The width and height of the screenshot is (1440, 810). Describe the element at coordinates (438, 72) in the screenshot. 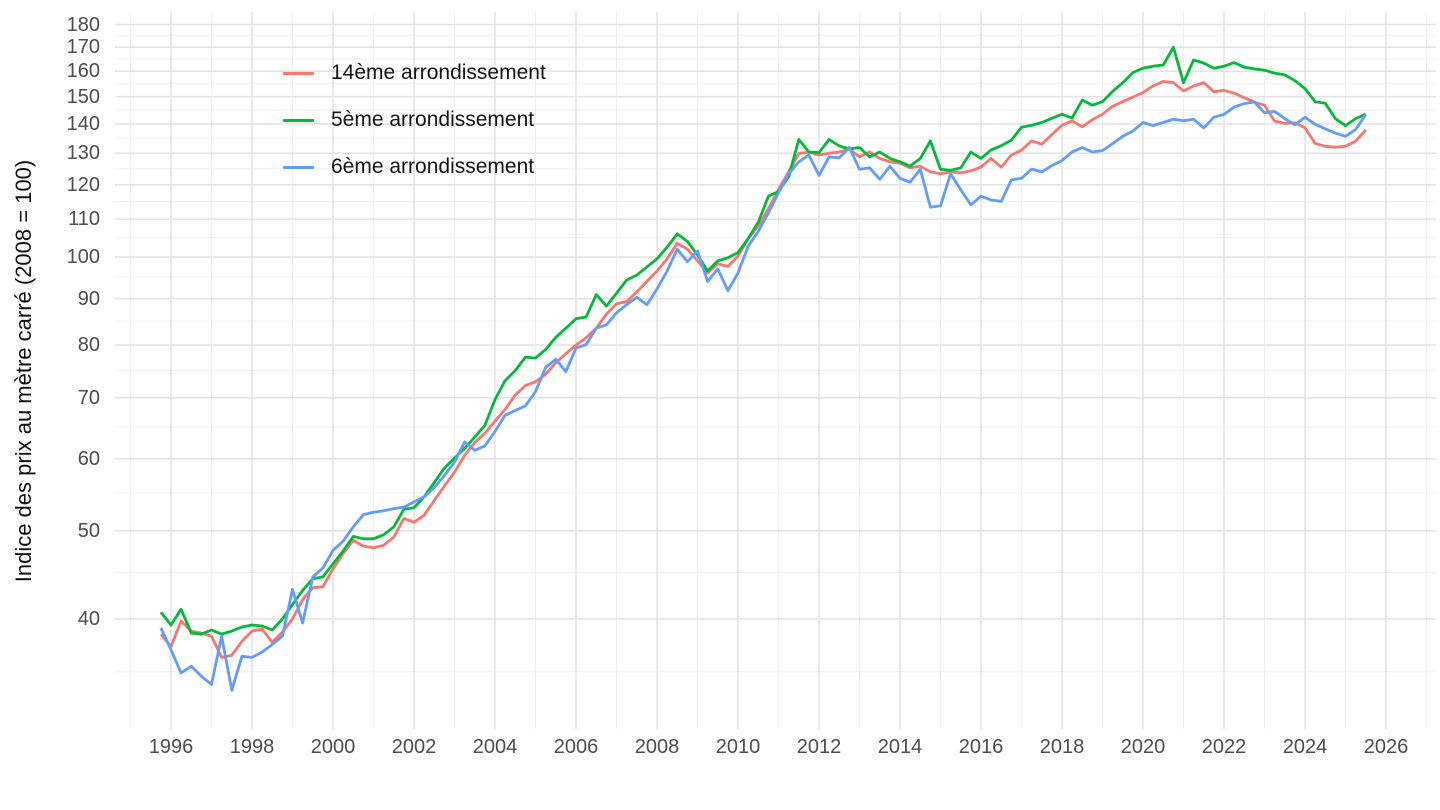

I see `legend-item-label: 14ème arrondissement` at that location.